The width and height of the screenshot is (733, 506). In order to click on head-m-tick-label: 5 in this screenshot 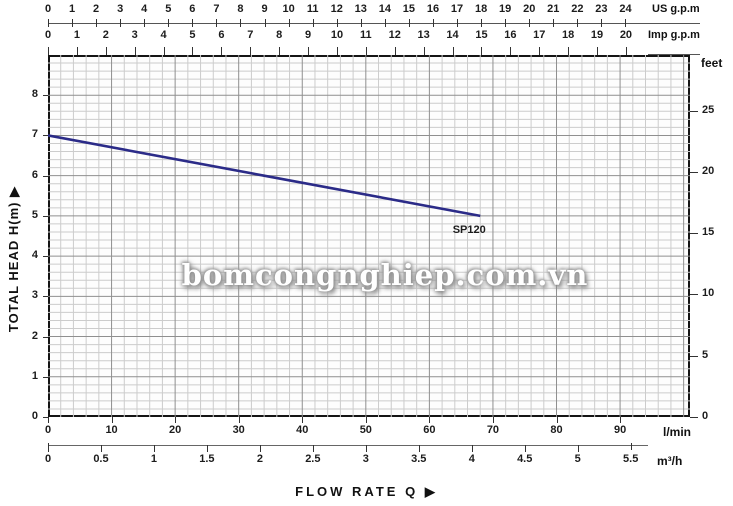, I will do `click(34, 214)`.